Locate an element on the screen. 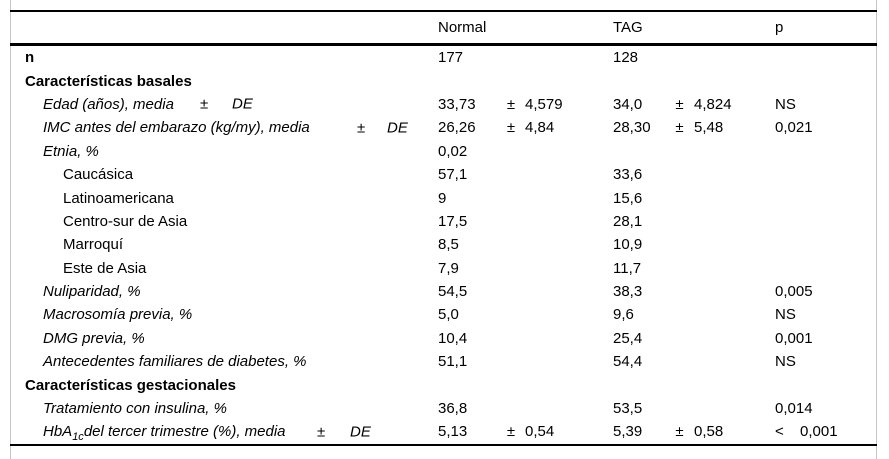 The width and height of the screenshot is (889, 459). row-label: Marroquí is located at coordinates (224, 244).